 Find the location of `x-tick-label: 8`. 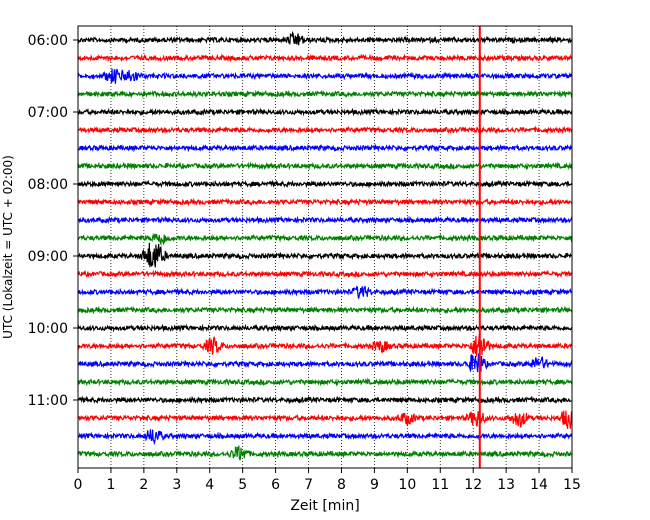

x-tick-label: 8 is located at coordinates (341, 485).